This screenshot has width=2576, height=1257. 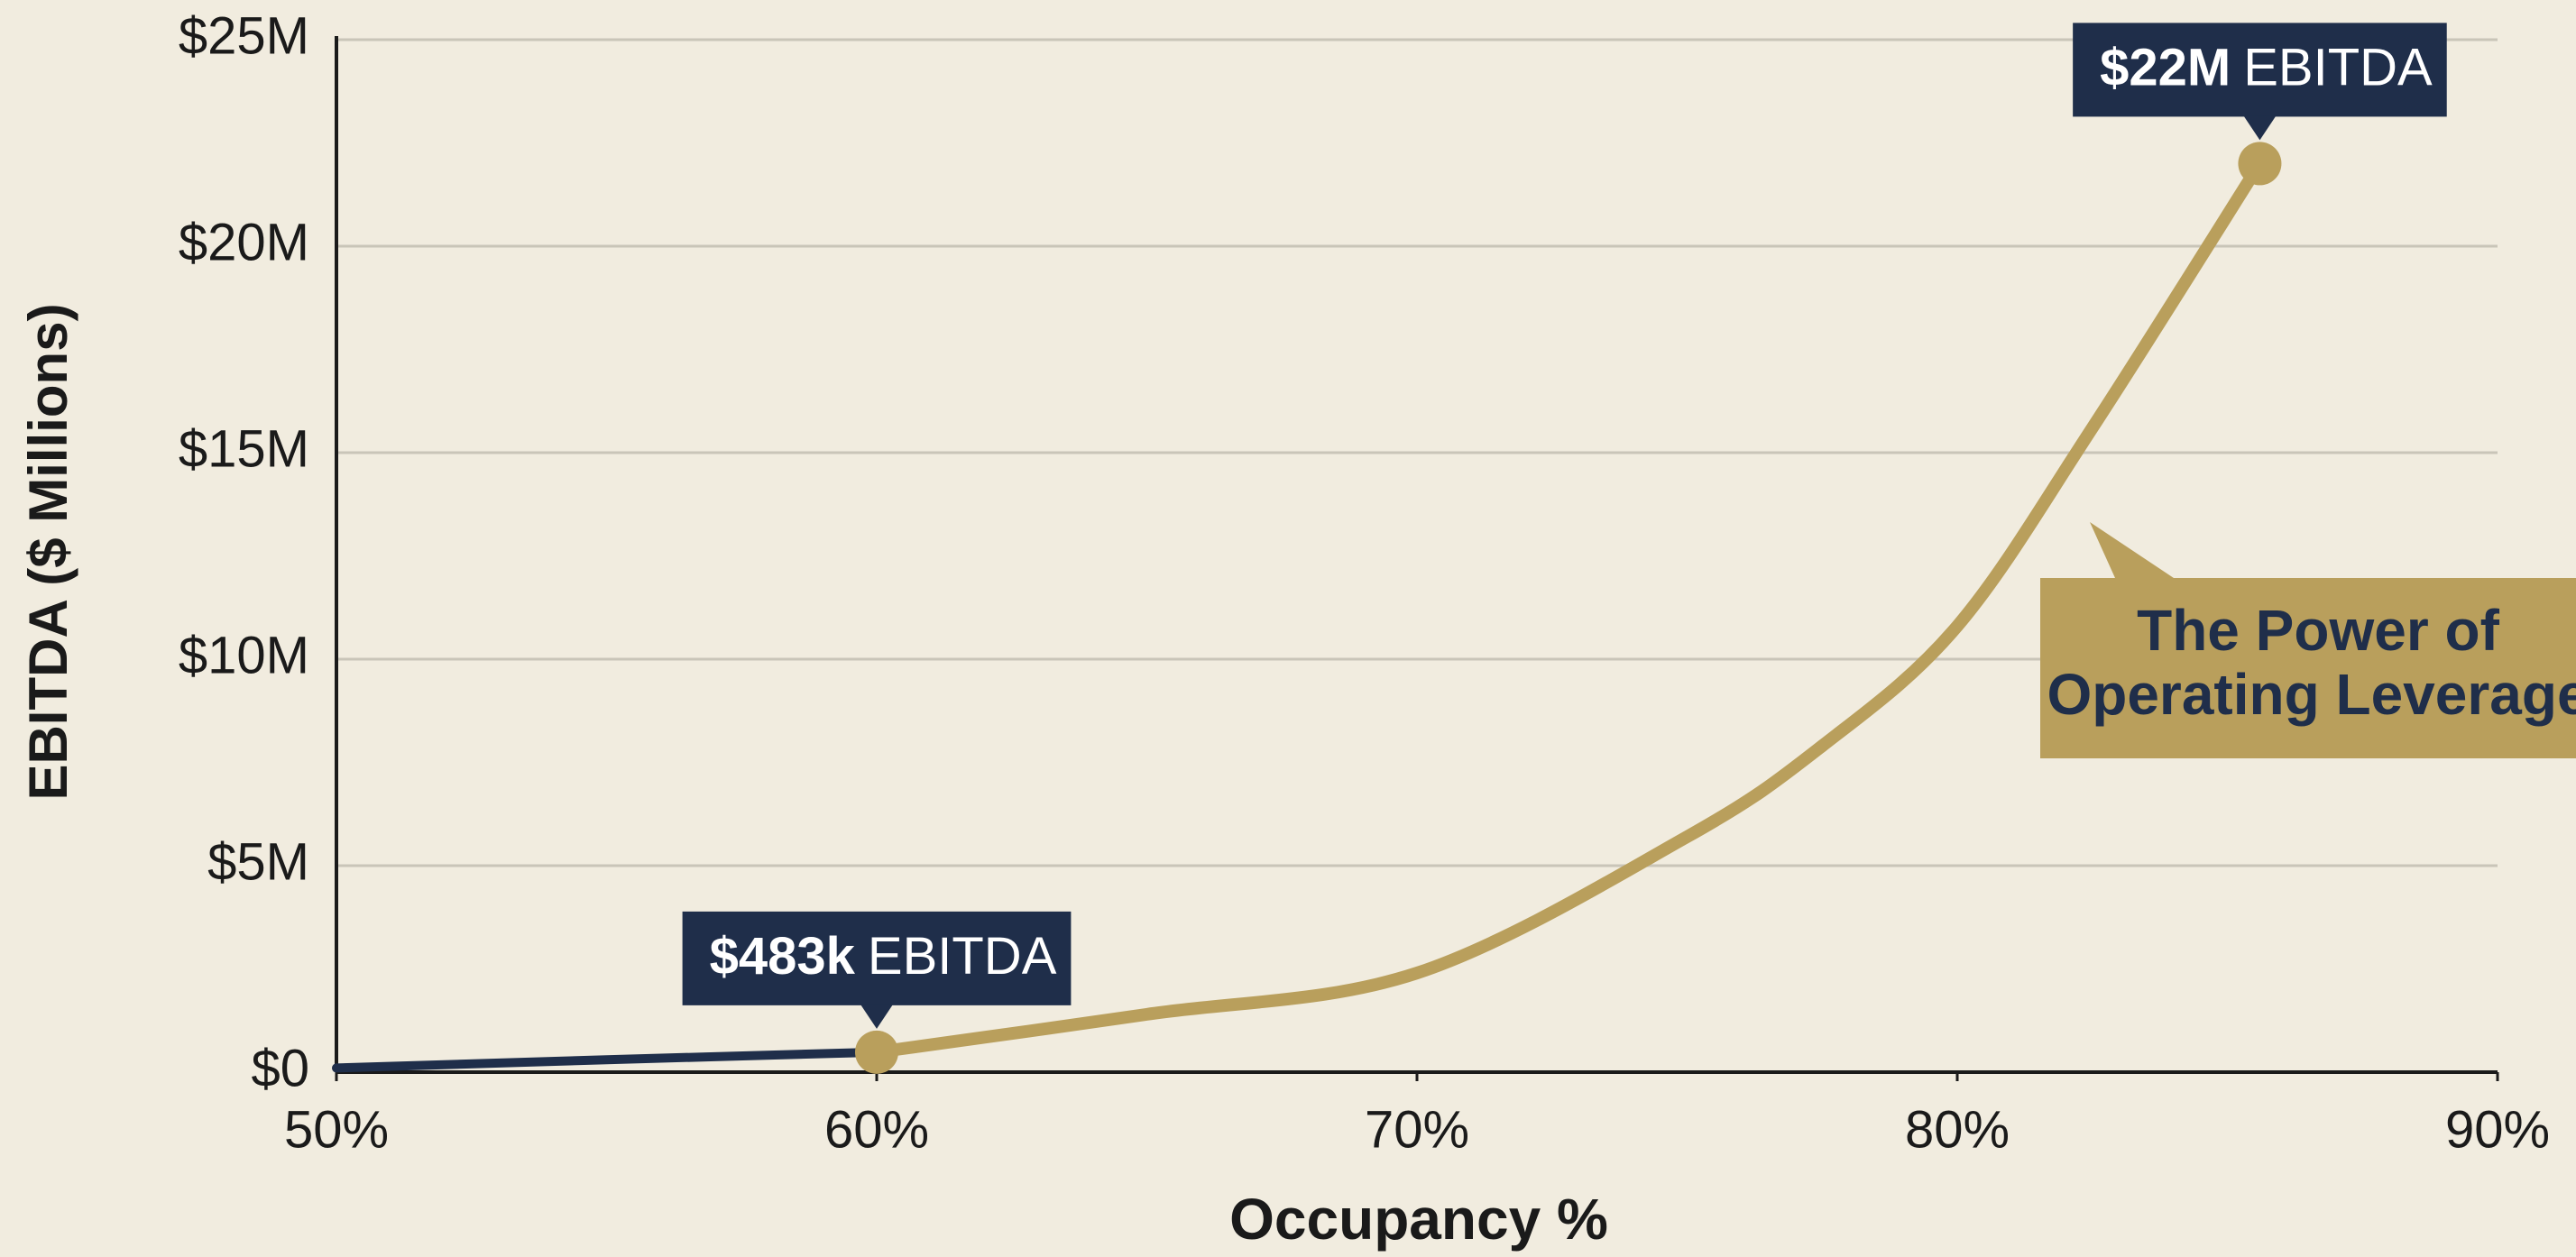 I want to click on callout-text: Operating Leverage, so click(x=2311, y=694).